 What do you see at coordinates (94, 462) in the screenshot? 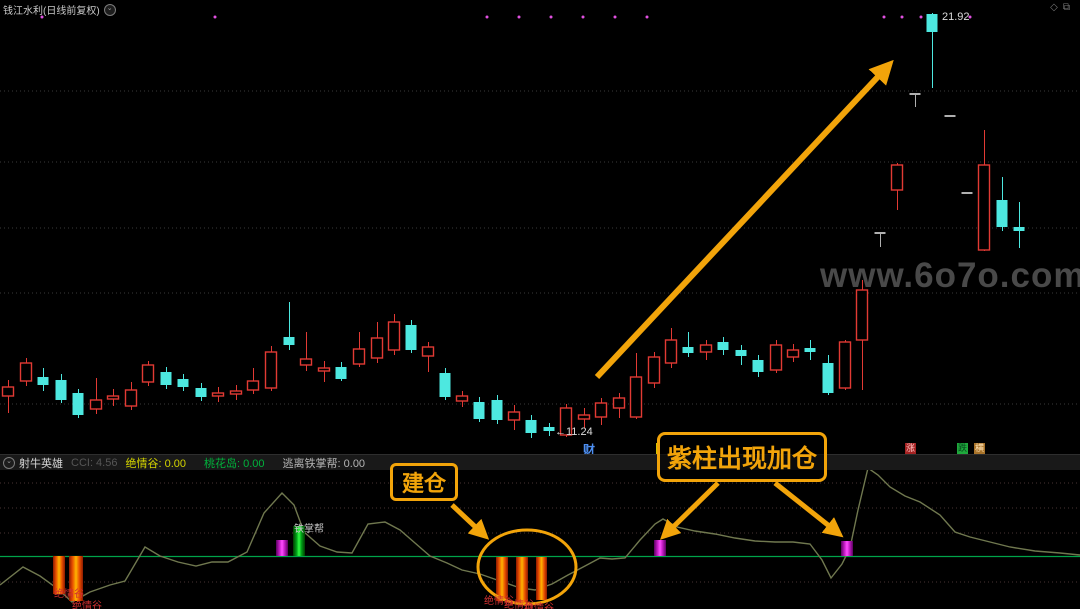
I see `cci-value: CCI: 4.56` at bounding box center [94, 462].